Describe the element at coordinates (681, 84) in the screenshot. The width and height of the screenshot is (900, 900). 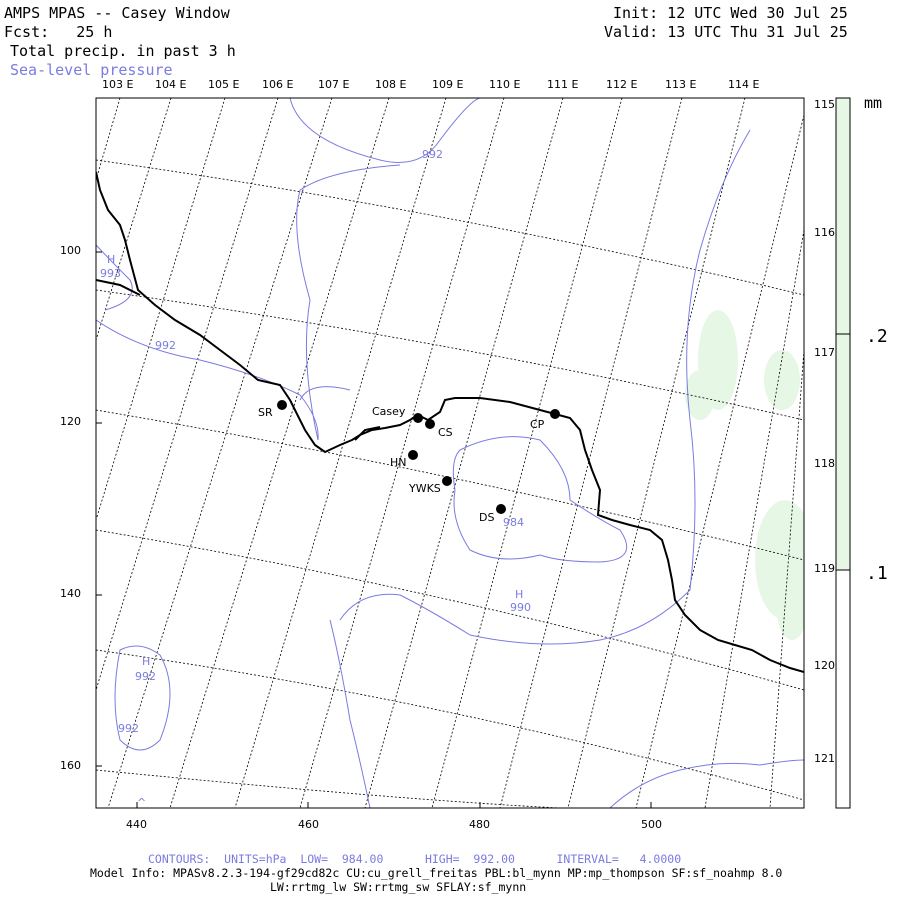
I see `lon-label: 113 E` at that location.